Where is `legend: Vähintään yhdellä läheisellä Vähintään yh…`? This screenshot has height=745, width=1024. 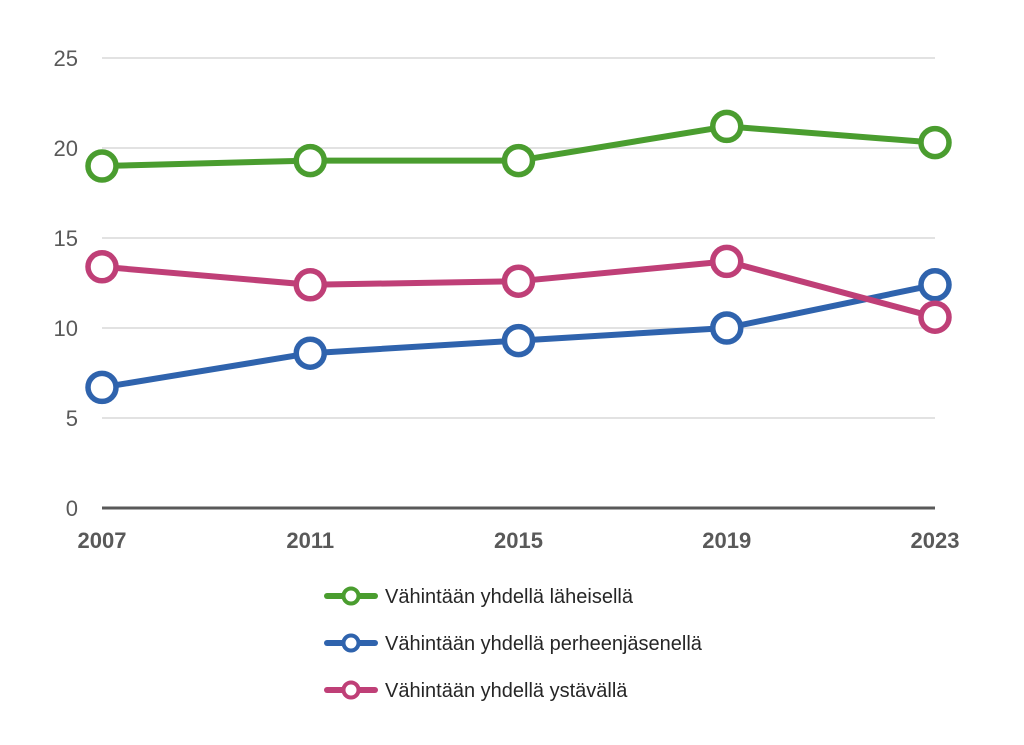
legend: Vähintään yhdellä läheisellä Vähintään yh… is located at coordinates (513, 644).